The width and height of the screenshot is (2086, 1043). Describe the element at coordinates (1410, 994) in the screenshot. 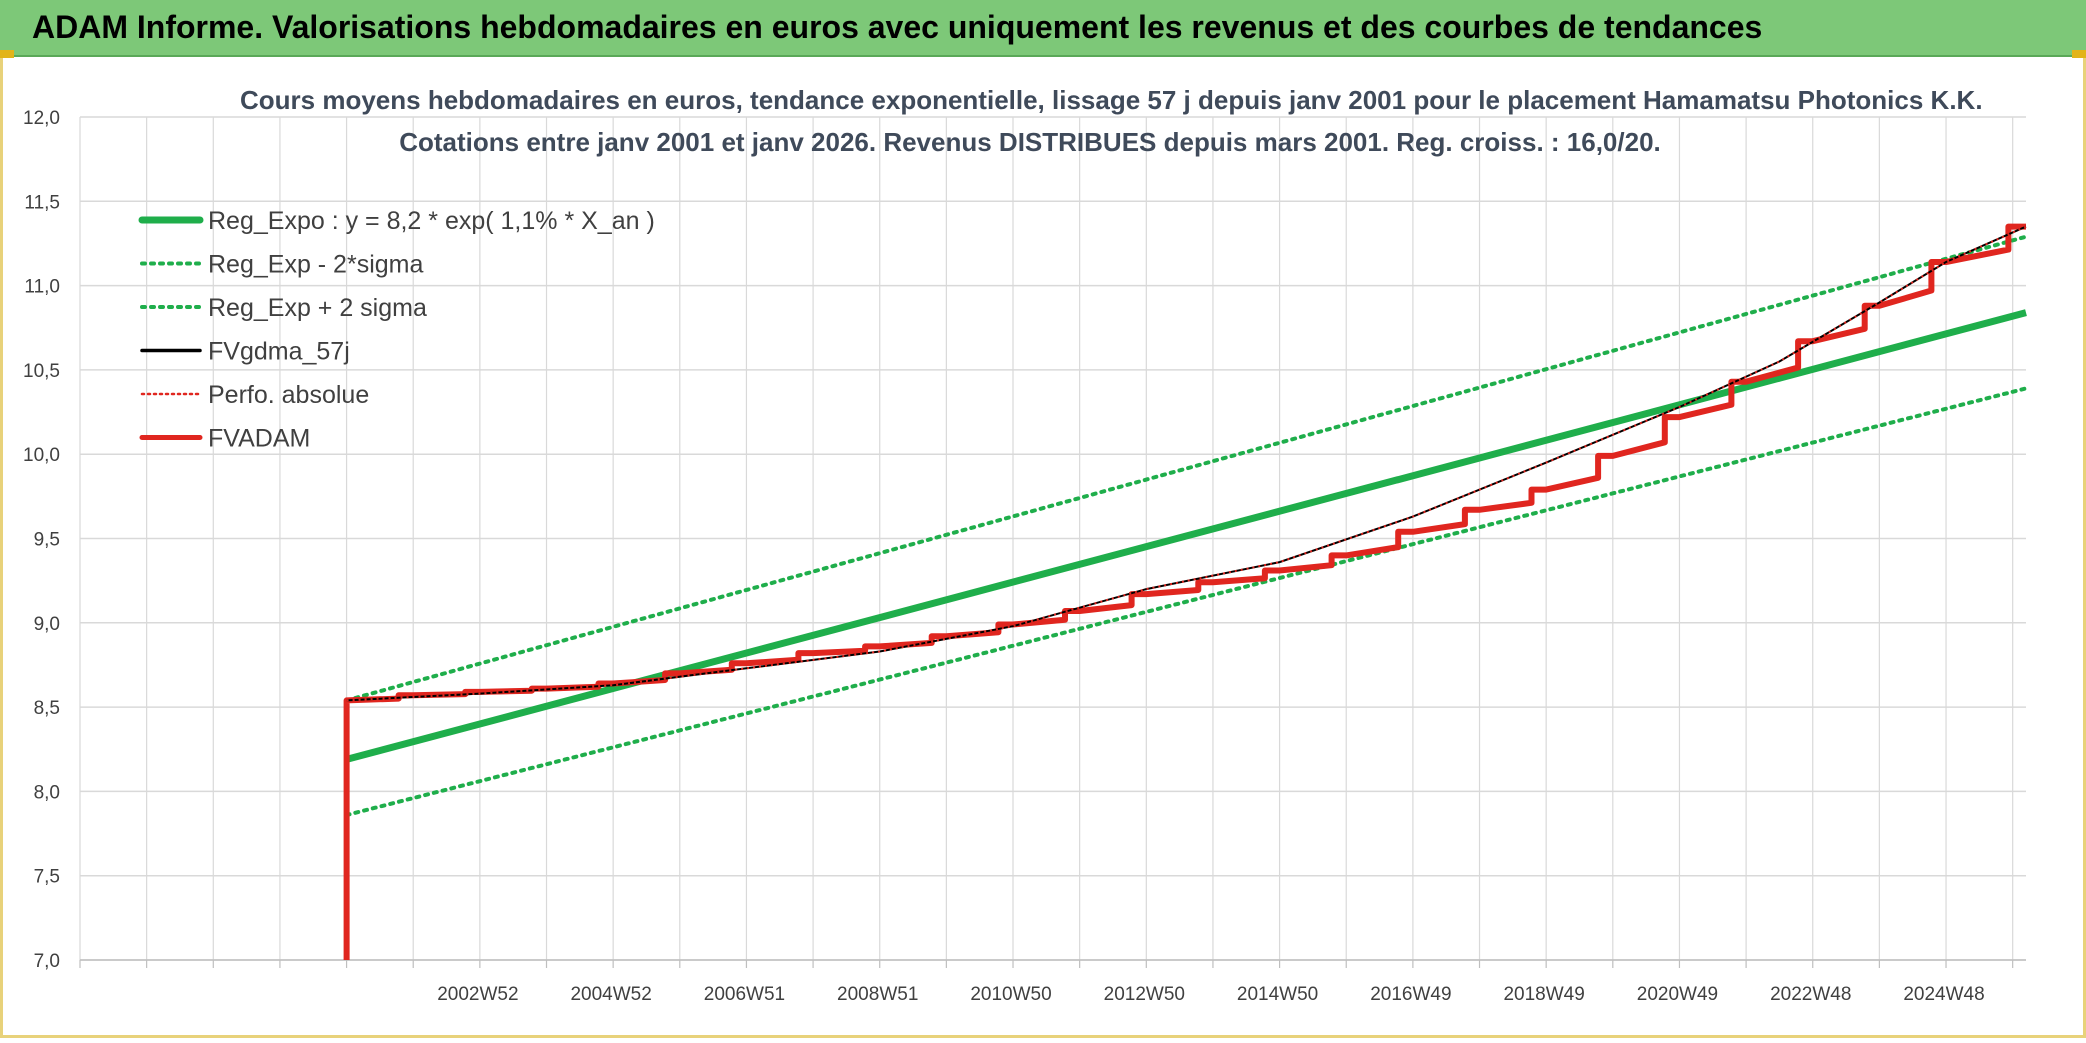

I see `x-tick-label: 2016W49` at that location.